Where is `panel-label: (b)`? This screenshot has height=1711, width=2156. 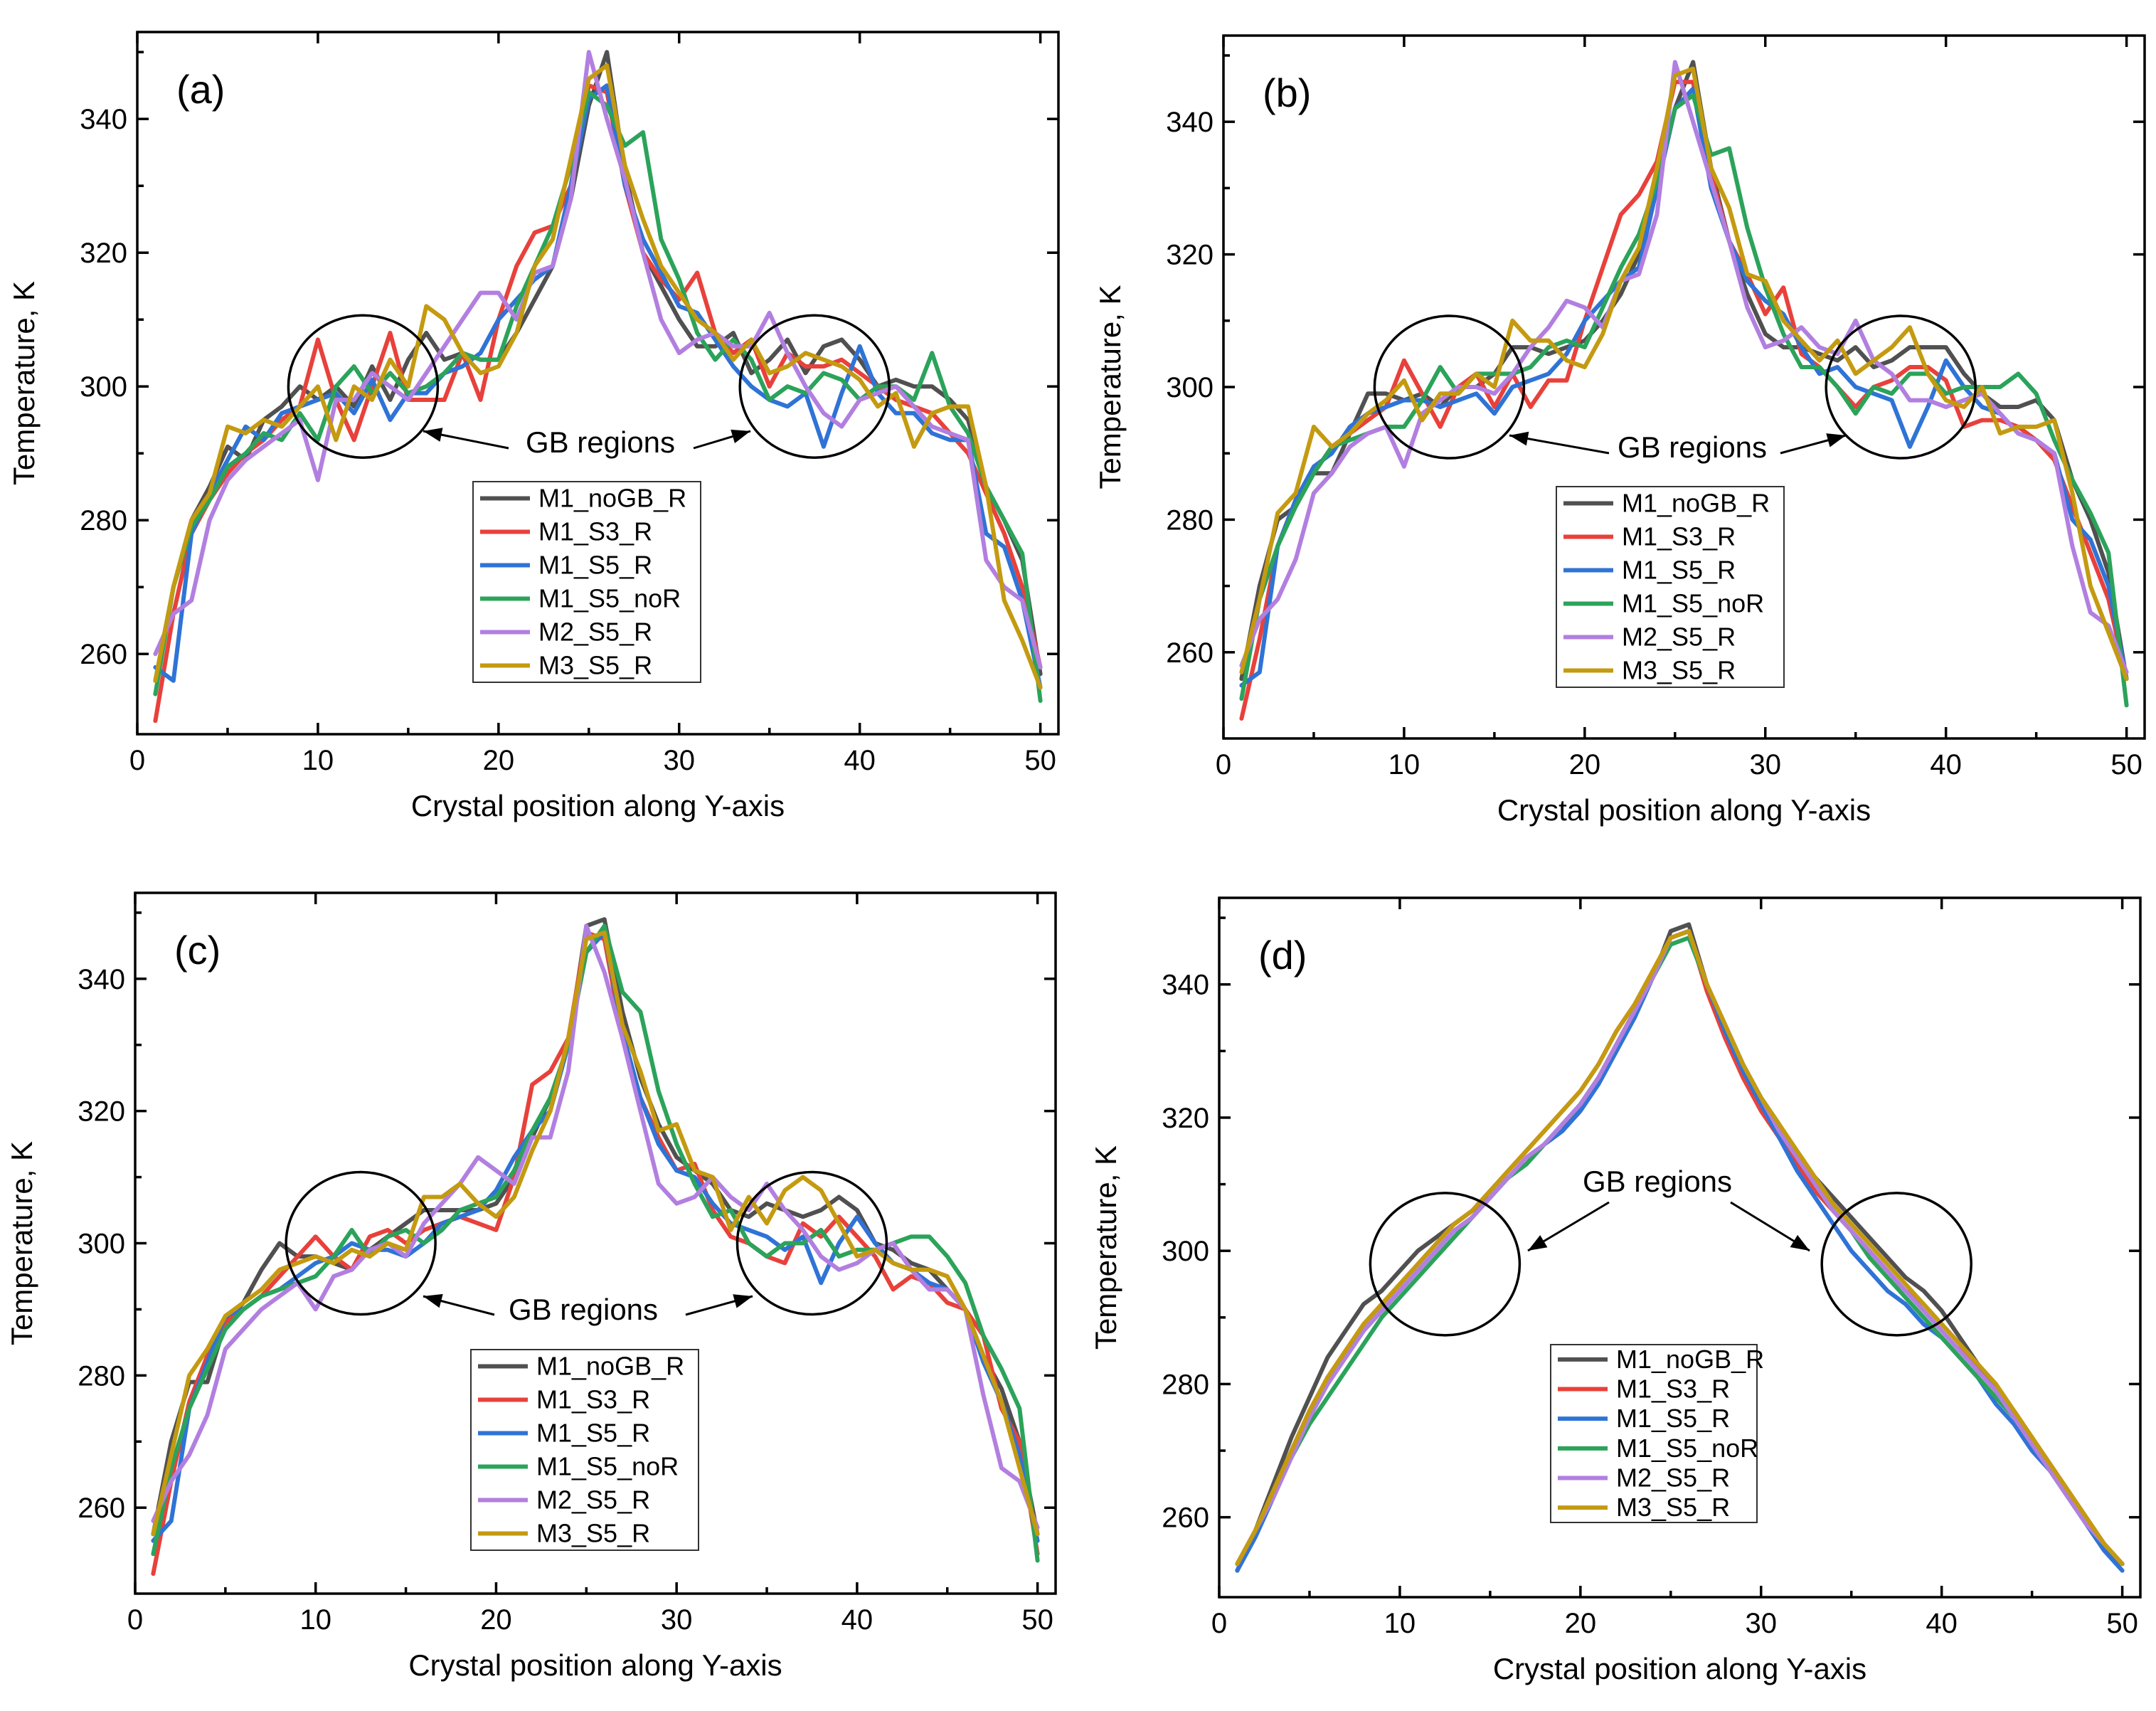
panel-label: (b) is located at coordinates (1287, 92).